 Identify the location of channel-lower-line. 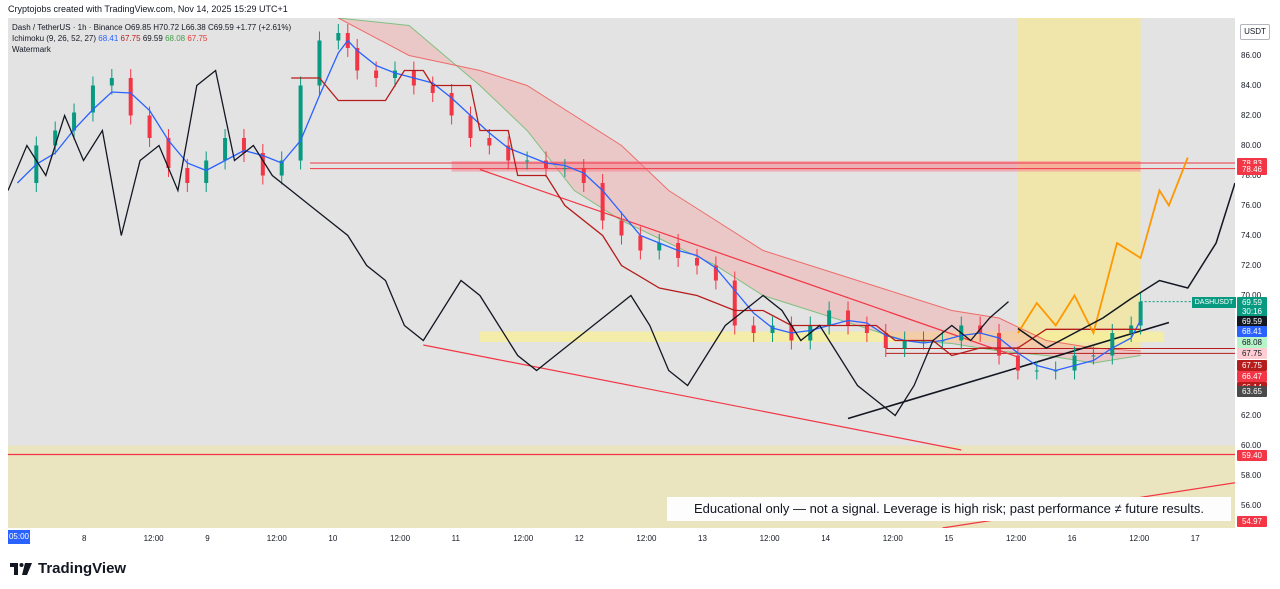
(692, 397).